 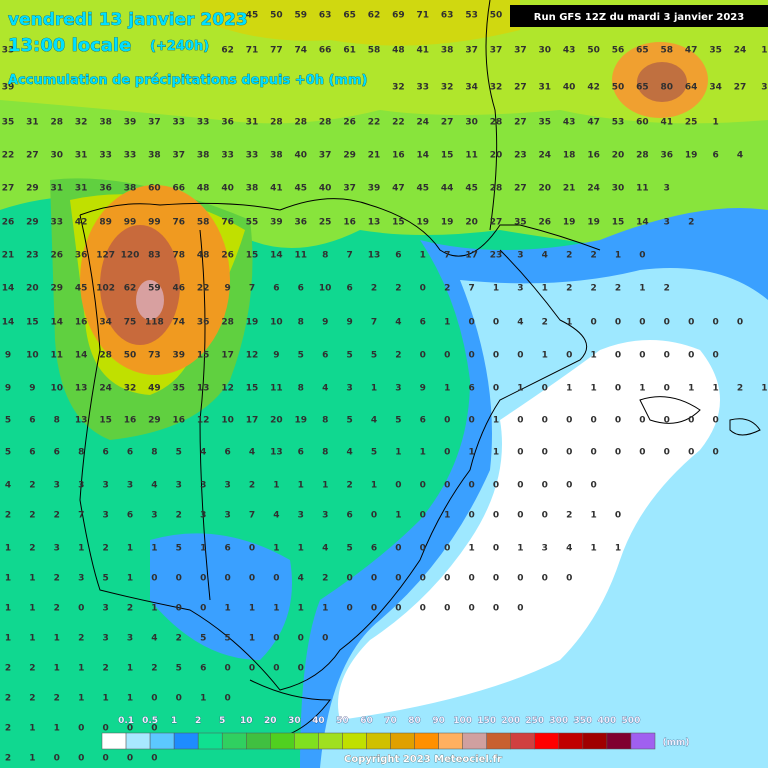 I want to click on grid-value: 45, so click(x=423, y=189).